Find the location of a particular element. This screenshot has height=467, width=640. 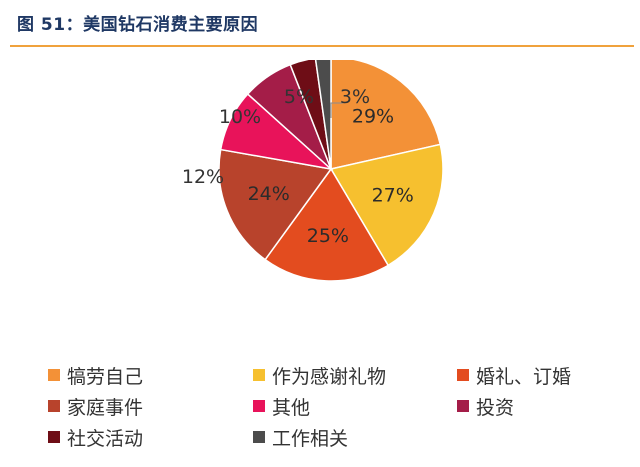

legend-label: 婚礼、订婚 is located at coordinates (524, 376).